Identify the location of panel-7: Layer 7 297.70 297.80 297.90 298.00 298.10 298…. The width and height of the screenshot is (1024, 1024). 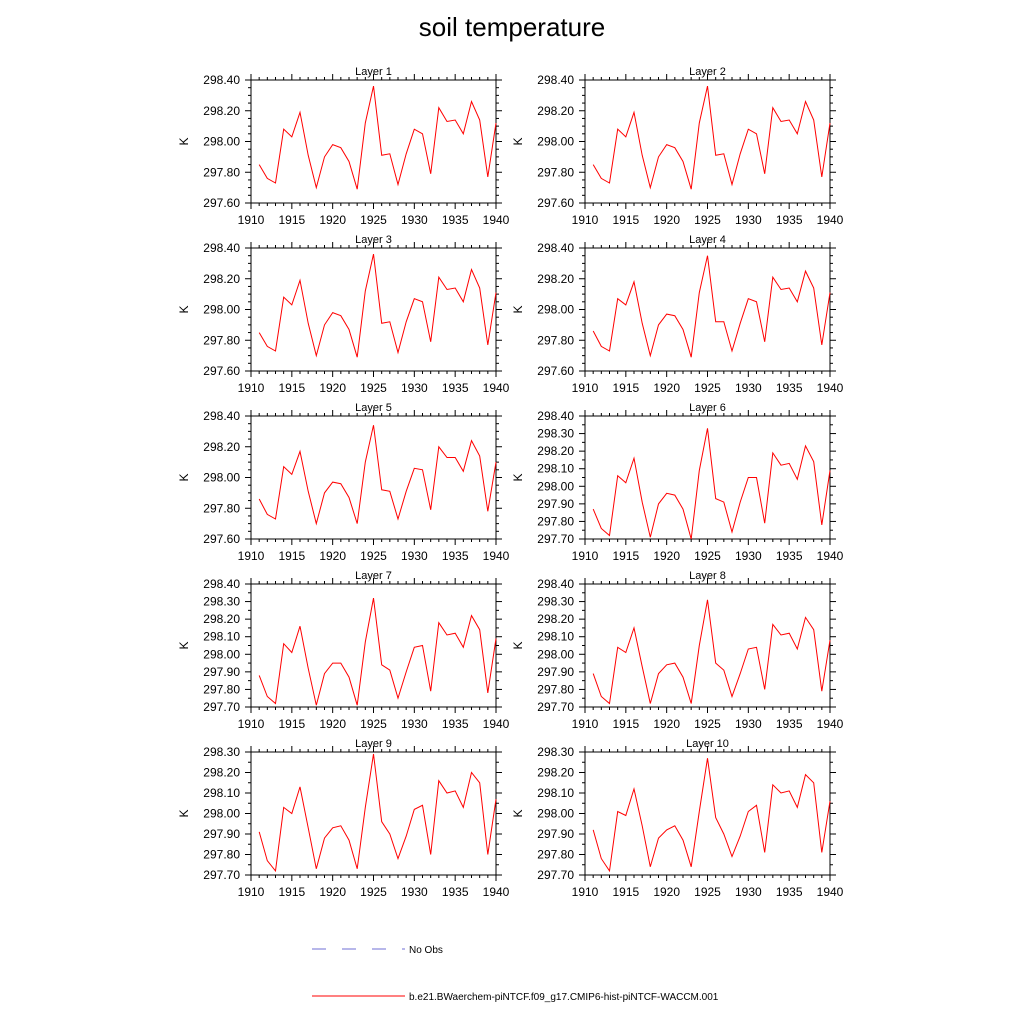
(343, 650).